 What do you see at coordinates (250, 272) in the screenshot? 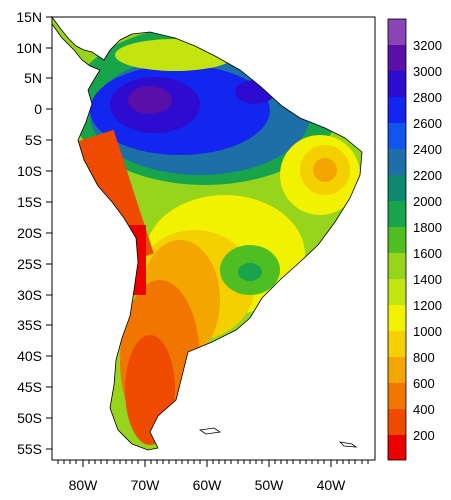
I see `region-south-darkgreen` at bounding box center [250, 272].